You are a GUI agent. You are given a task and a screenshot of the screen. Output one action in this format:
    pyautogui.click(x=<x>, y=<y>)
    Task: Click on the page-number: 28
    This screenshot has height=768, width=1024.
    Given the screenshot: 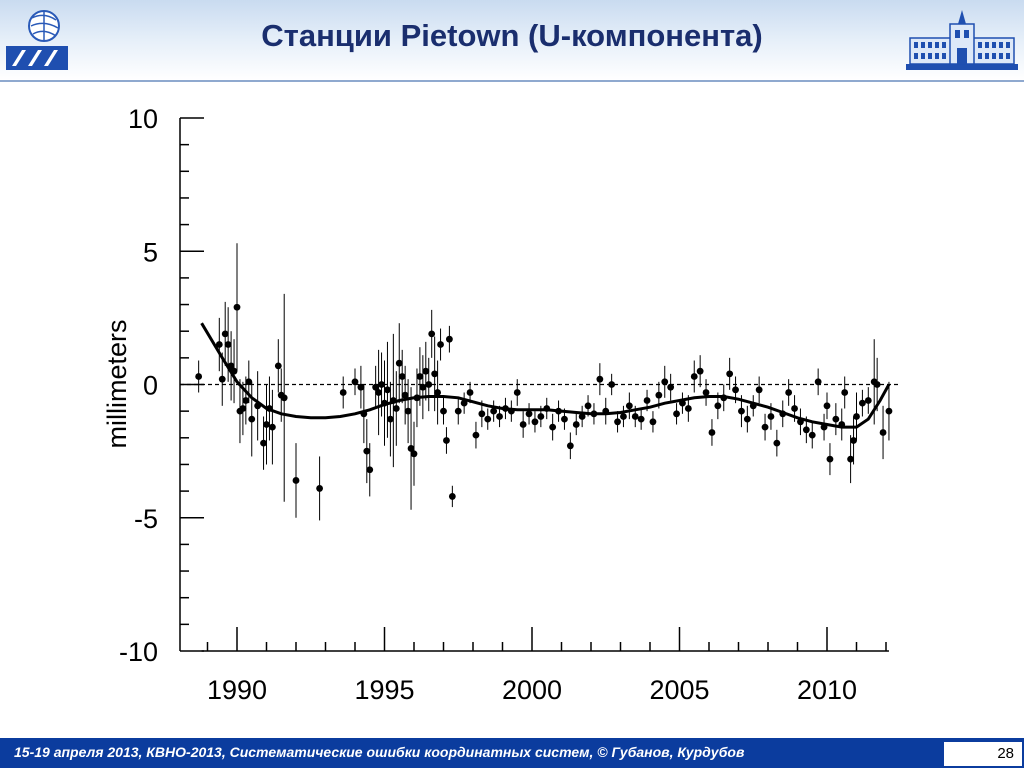 What is the action you would take?
    pyautogui.click(x=983, y=754)
    